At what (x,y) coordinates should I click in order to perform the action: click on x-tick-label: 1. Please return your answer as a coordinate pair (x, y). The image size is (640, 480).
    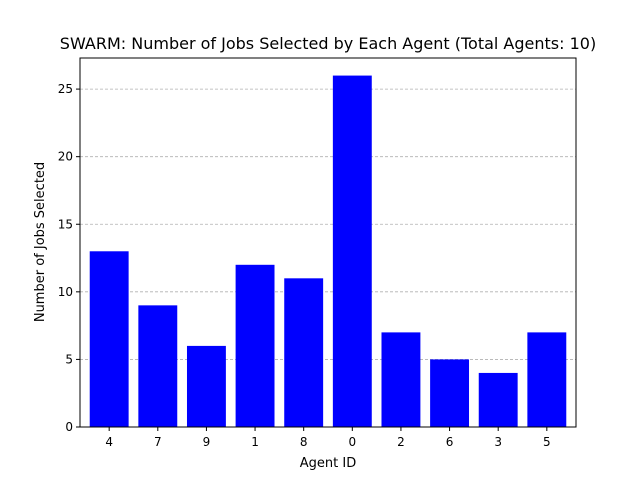
    Looking at the image, I should click on (255, 442).